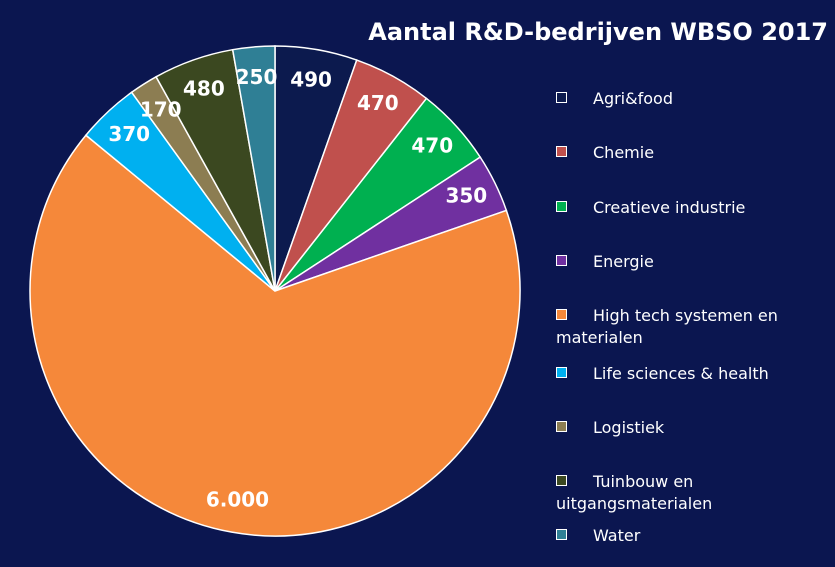 Image resolution: width=835 pixels, height=567 pixels. Describe the element at coordinates (204, 89) in the screenshot. I see `data-label: 480` at that location.